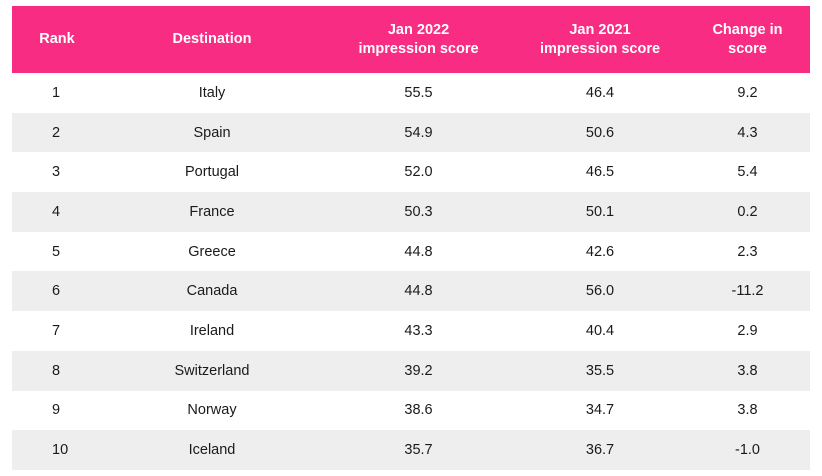 Image resolution: width=822 pixels, height=476 pixels. I want to click on table-row: 1 Italy 55.5 46.4 9.2, so click(411, 93).